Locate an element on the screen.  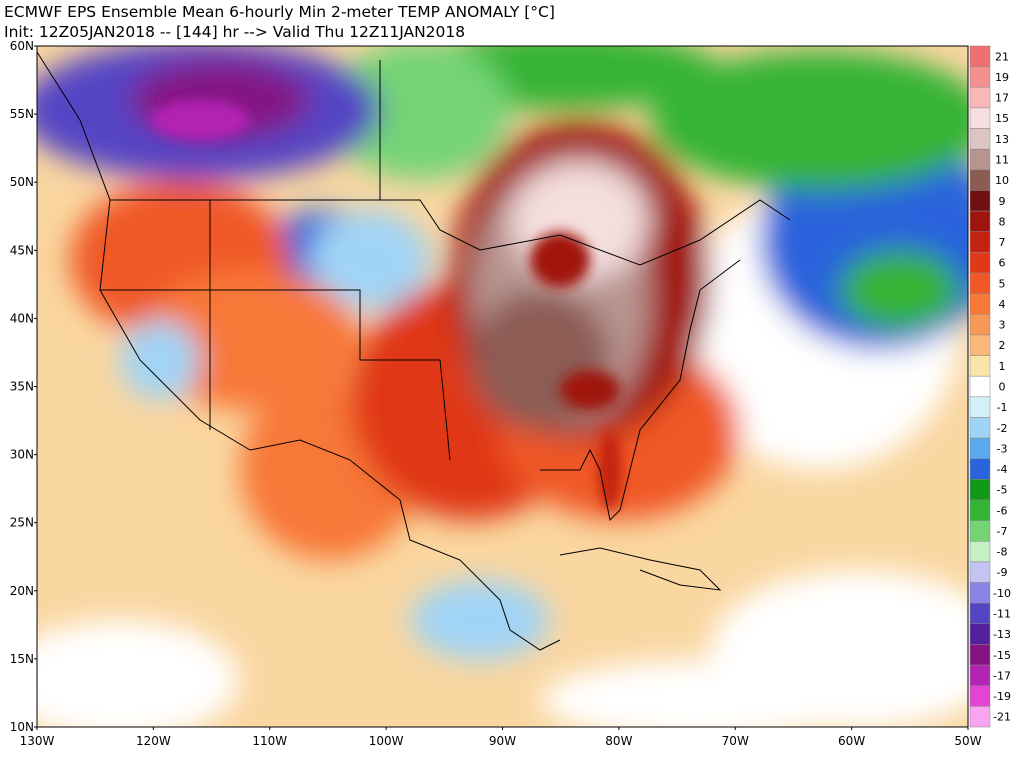
colorbar-label: -8 is located at coordinates (1002, 552).